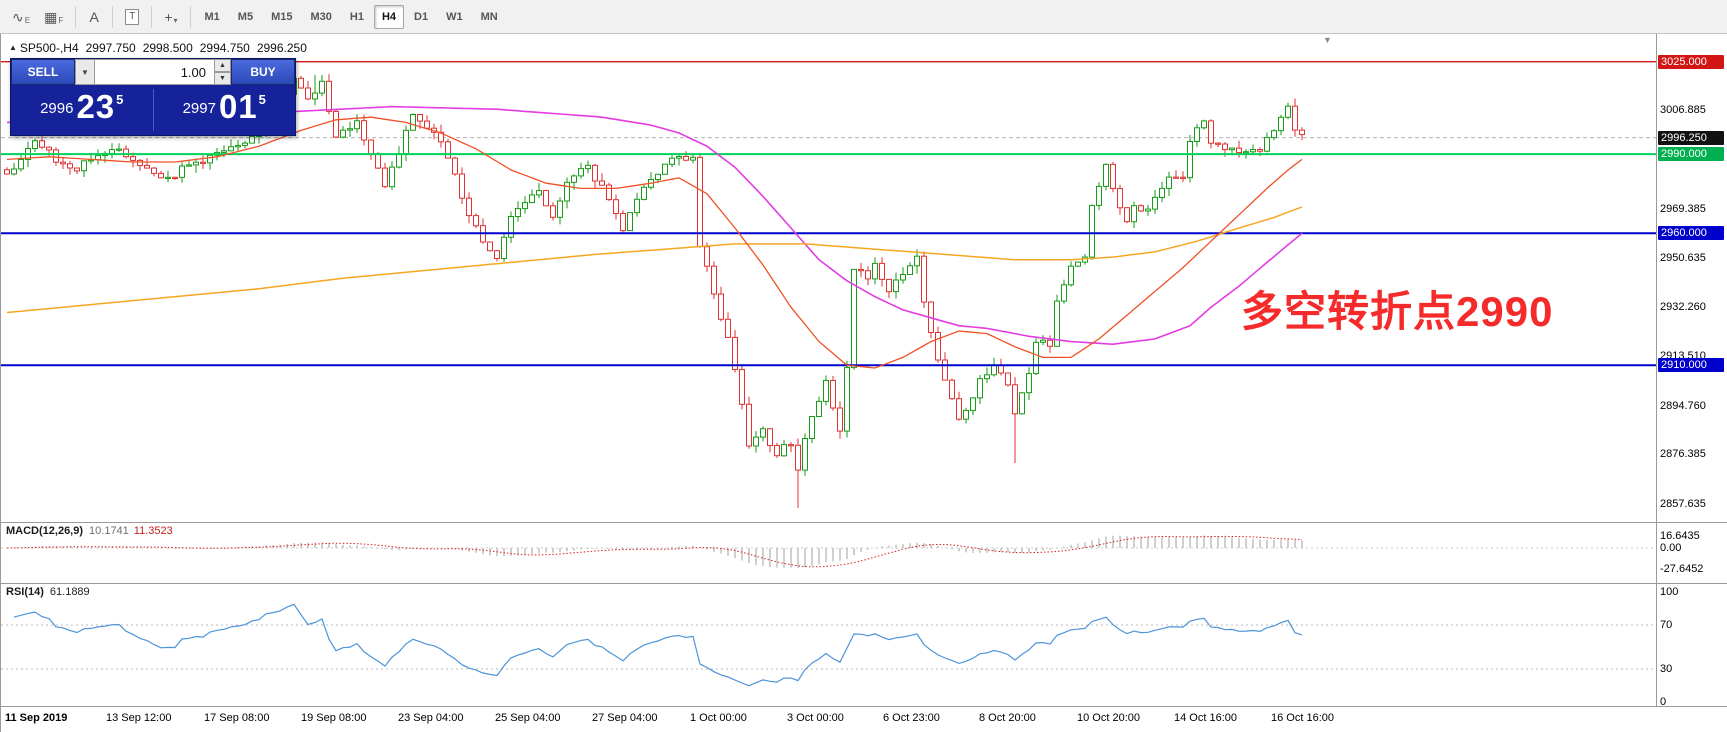 This screenshot has height=732, width=1727. Describe the element at coordinates (199, 108) in the screenshot. I see `buy-price-small: 2997` at that location.